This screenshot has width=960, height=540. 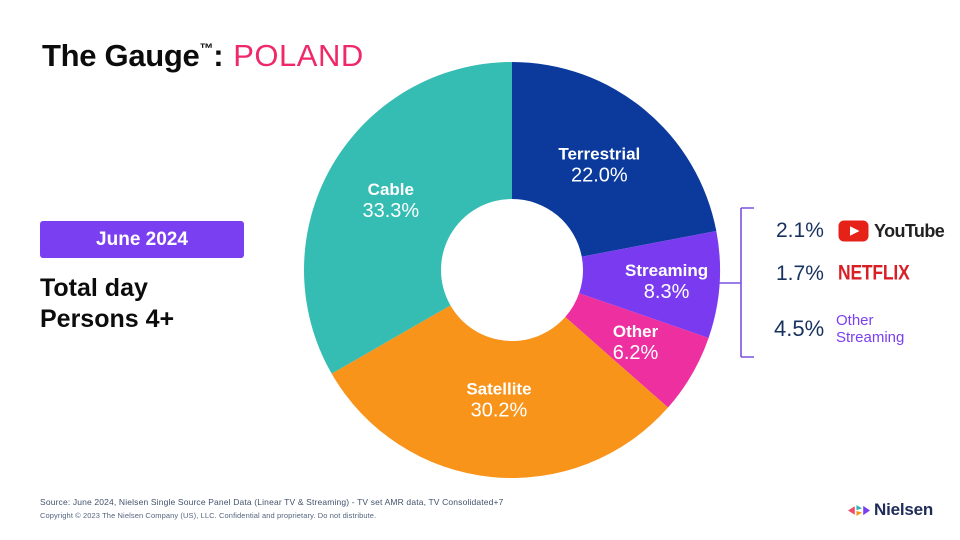 What do you see at coordinates (800, 230) in the screenshot?
I see `youtube-share-value: 2.1%` at bounding box center [800, 230].